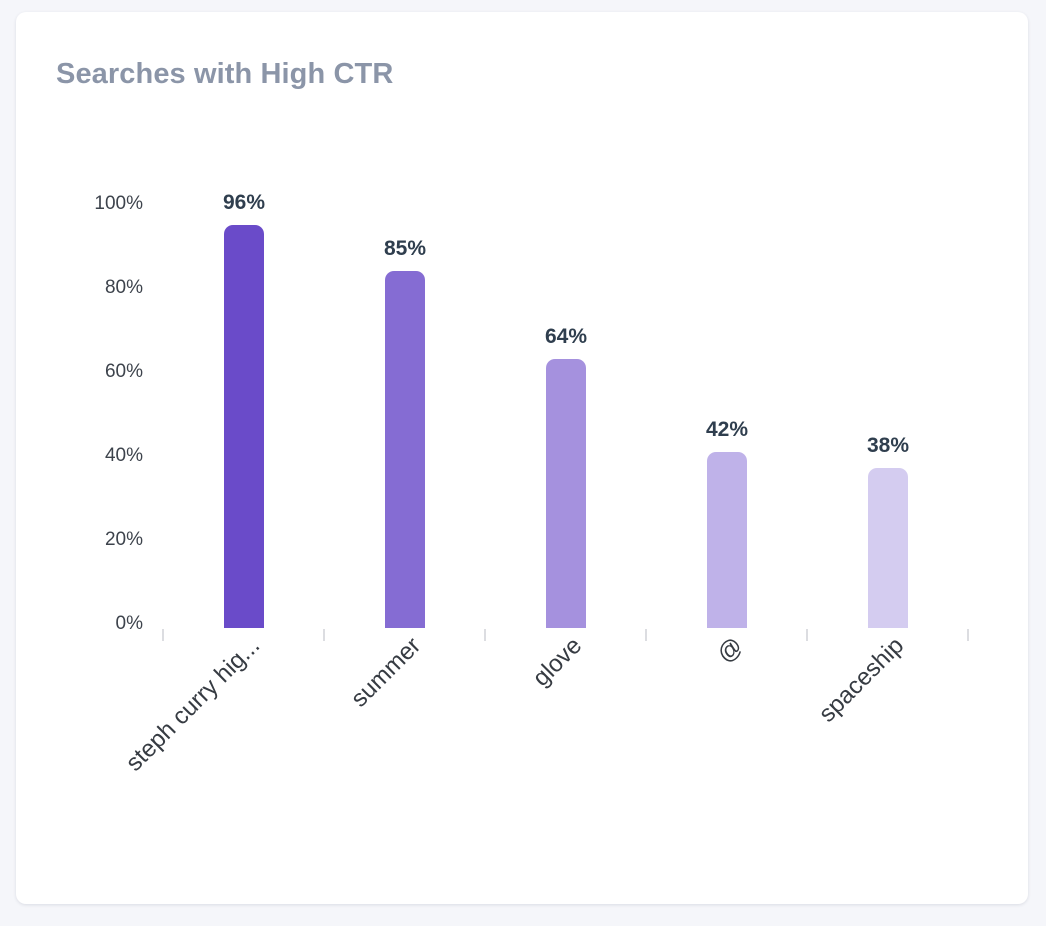 This screenshot has width=1046, height=926. I want to click on bar-value-label: 85%, so click(405, 248).